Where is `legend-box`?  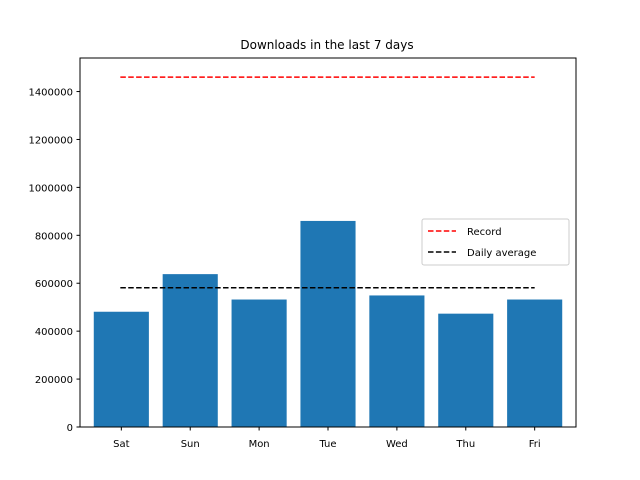
legend-box is located at coordinates (495, 242).